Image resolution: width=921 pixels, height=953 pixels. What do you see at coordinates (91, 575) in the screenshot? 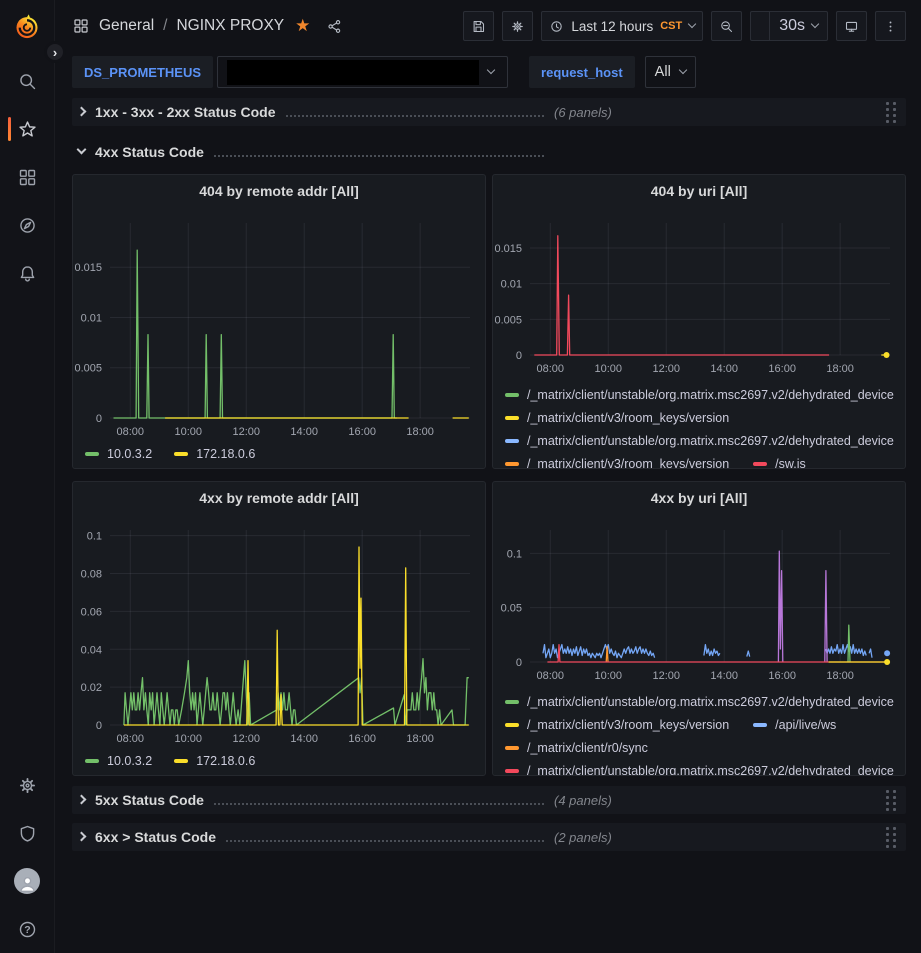
I see `svg-text: 0.08` at bounding box center [91, 575].